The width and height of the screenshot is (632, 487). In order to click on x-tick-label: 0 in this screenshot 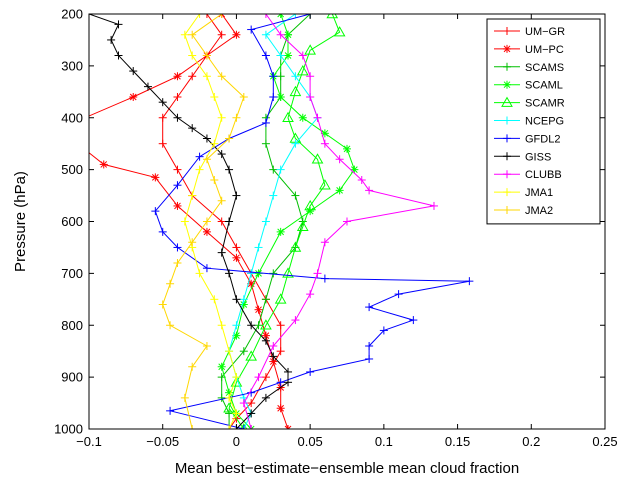, I will do `click(236, 441)`.